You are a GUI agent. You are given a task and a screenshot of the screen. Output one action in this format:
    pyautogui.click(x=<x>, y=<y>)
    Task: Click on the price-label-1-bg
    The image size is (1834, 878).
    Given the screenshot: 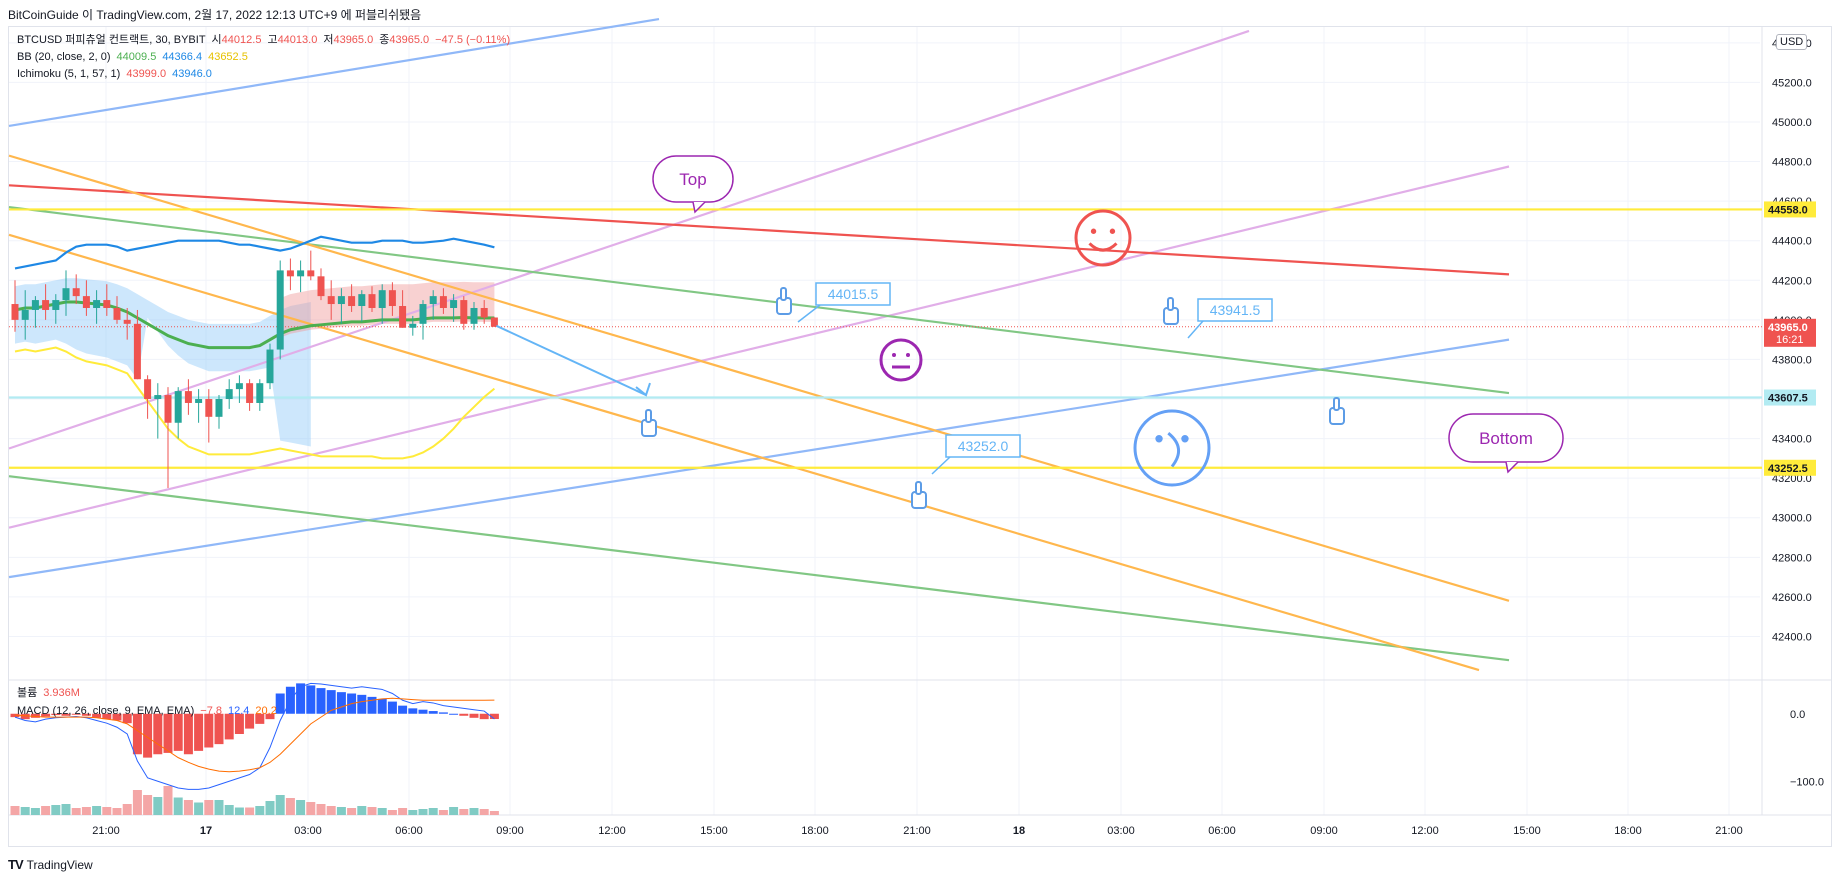 What is the action you would take?
    pyautogui.click(x=1790, y=332)
    